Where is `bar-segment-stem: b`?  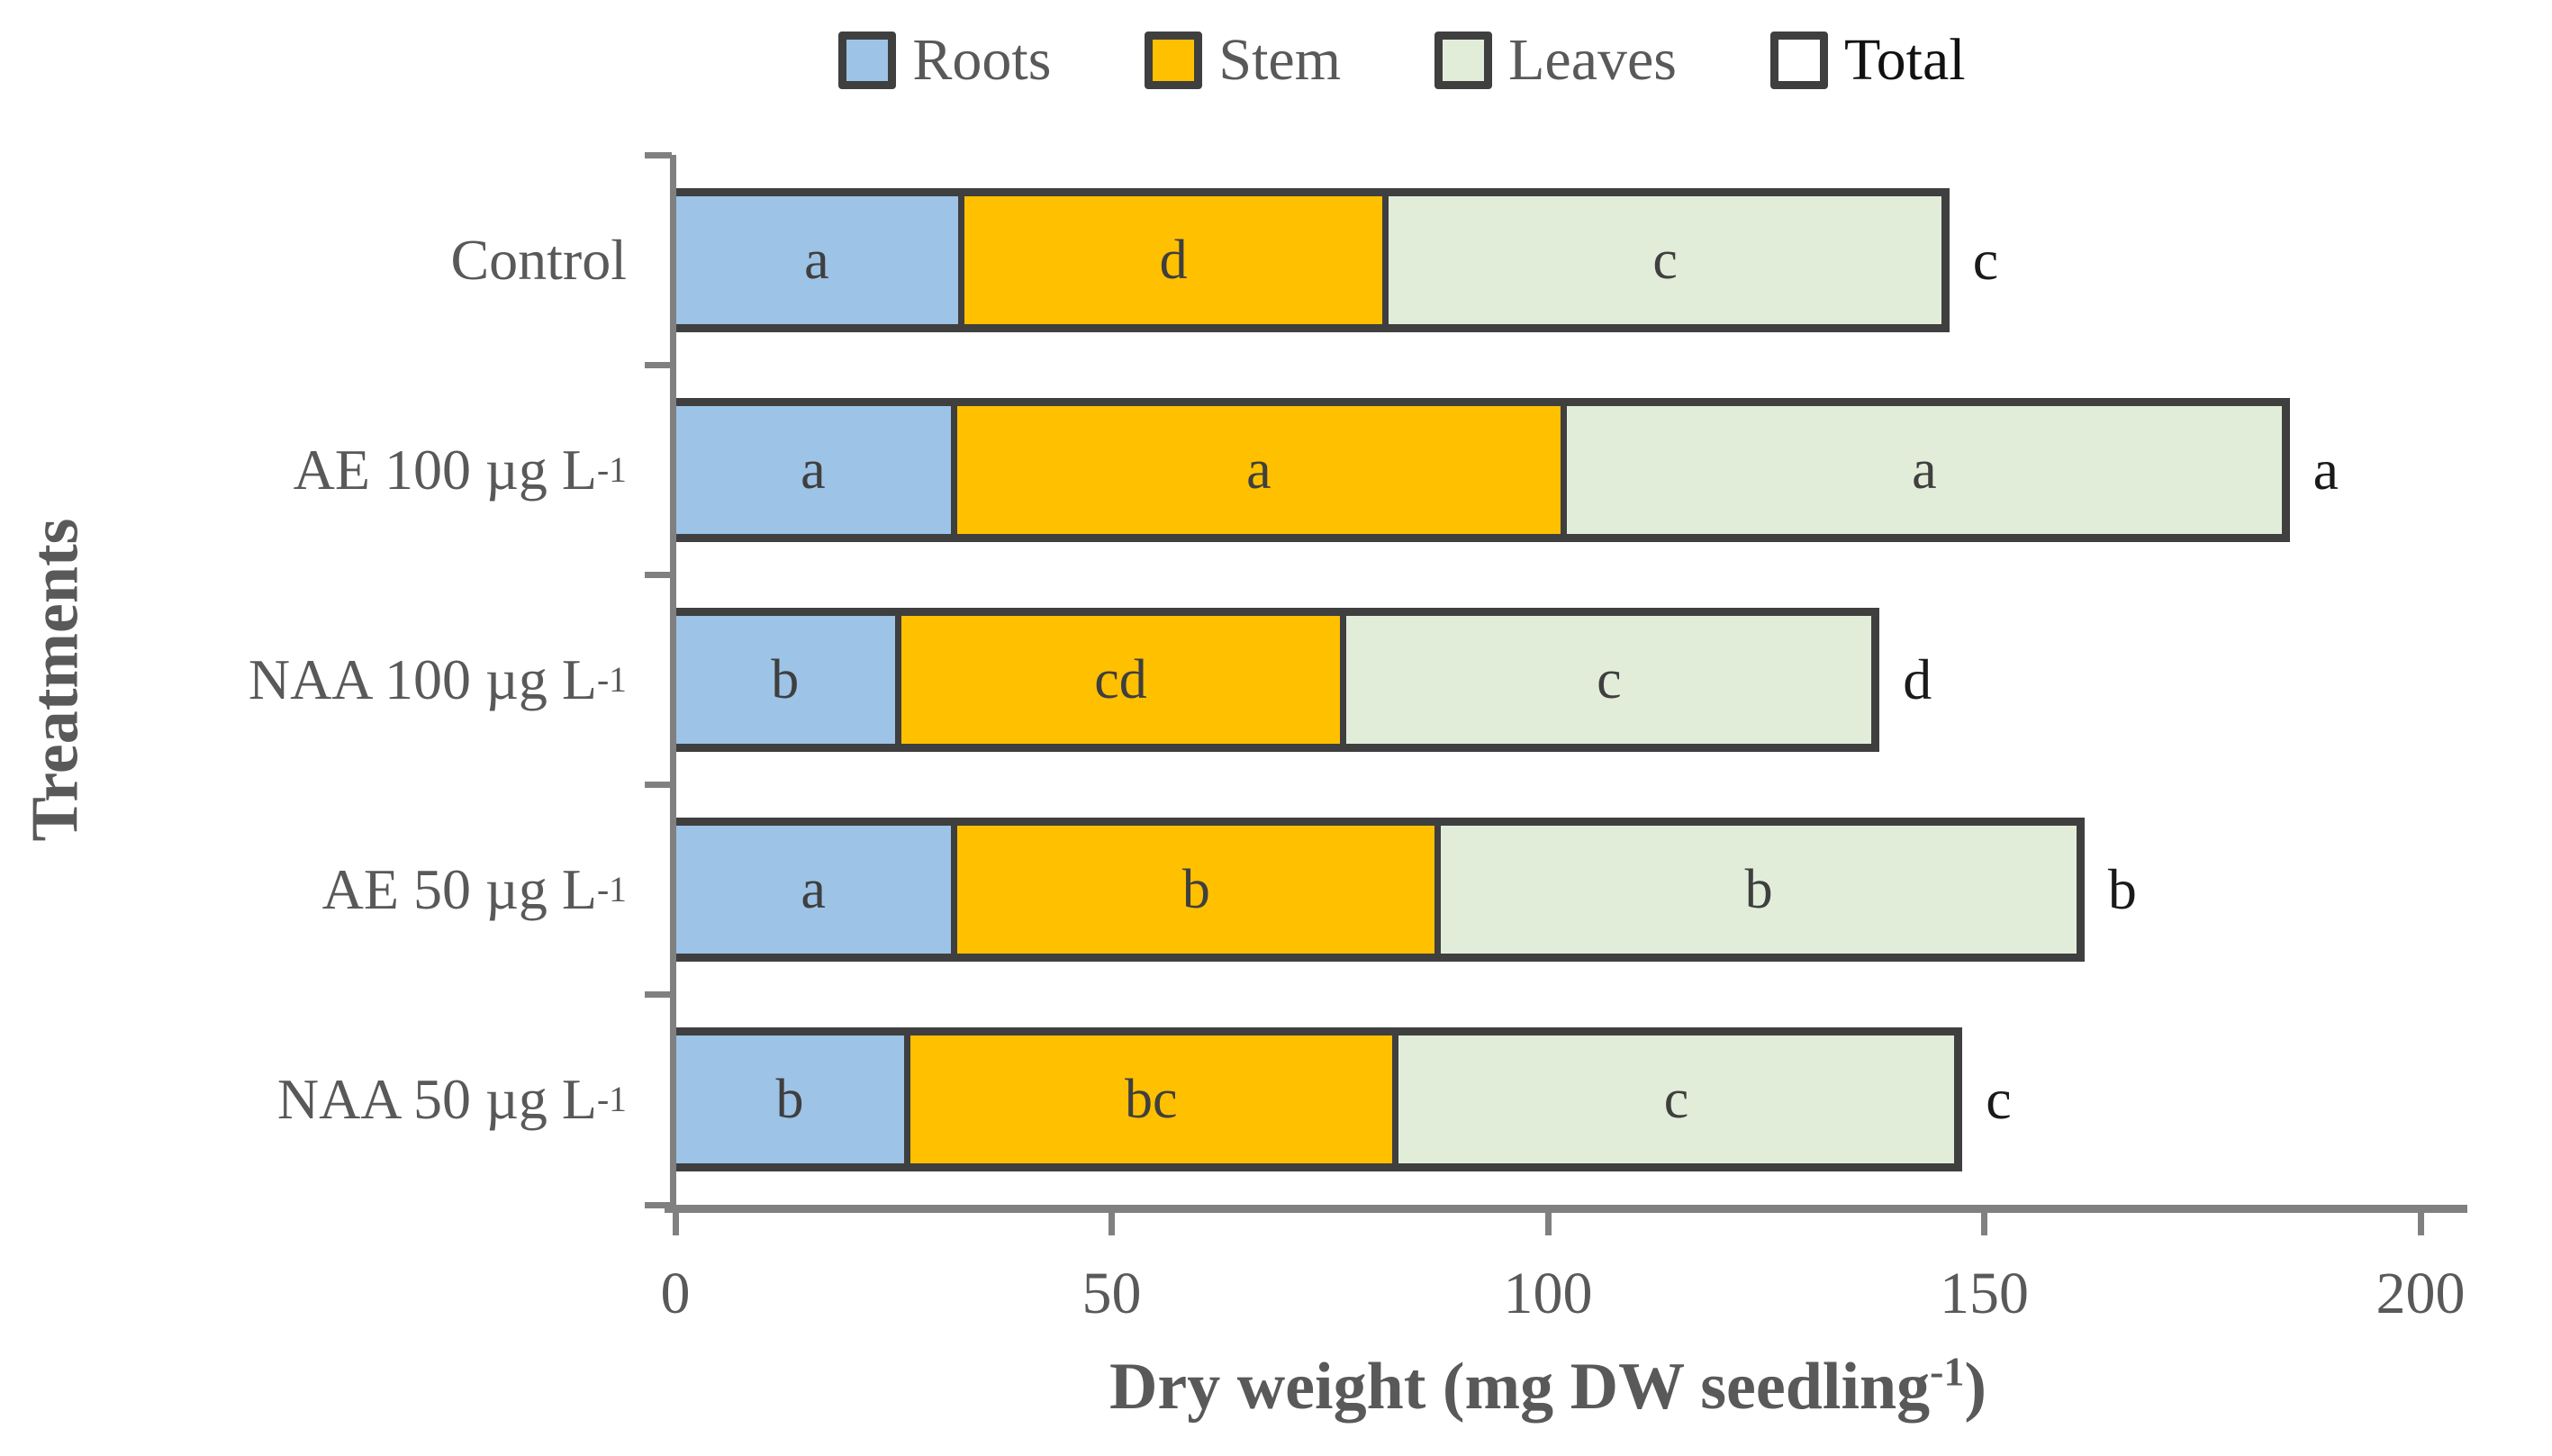 bar-segment-stem: b is located at coordinates (1193, 890).